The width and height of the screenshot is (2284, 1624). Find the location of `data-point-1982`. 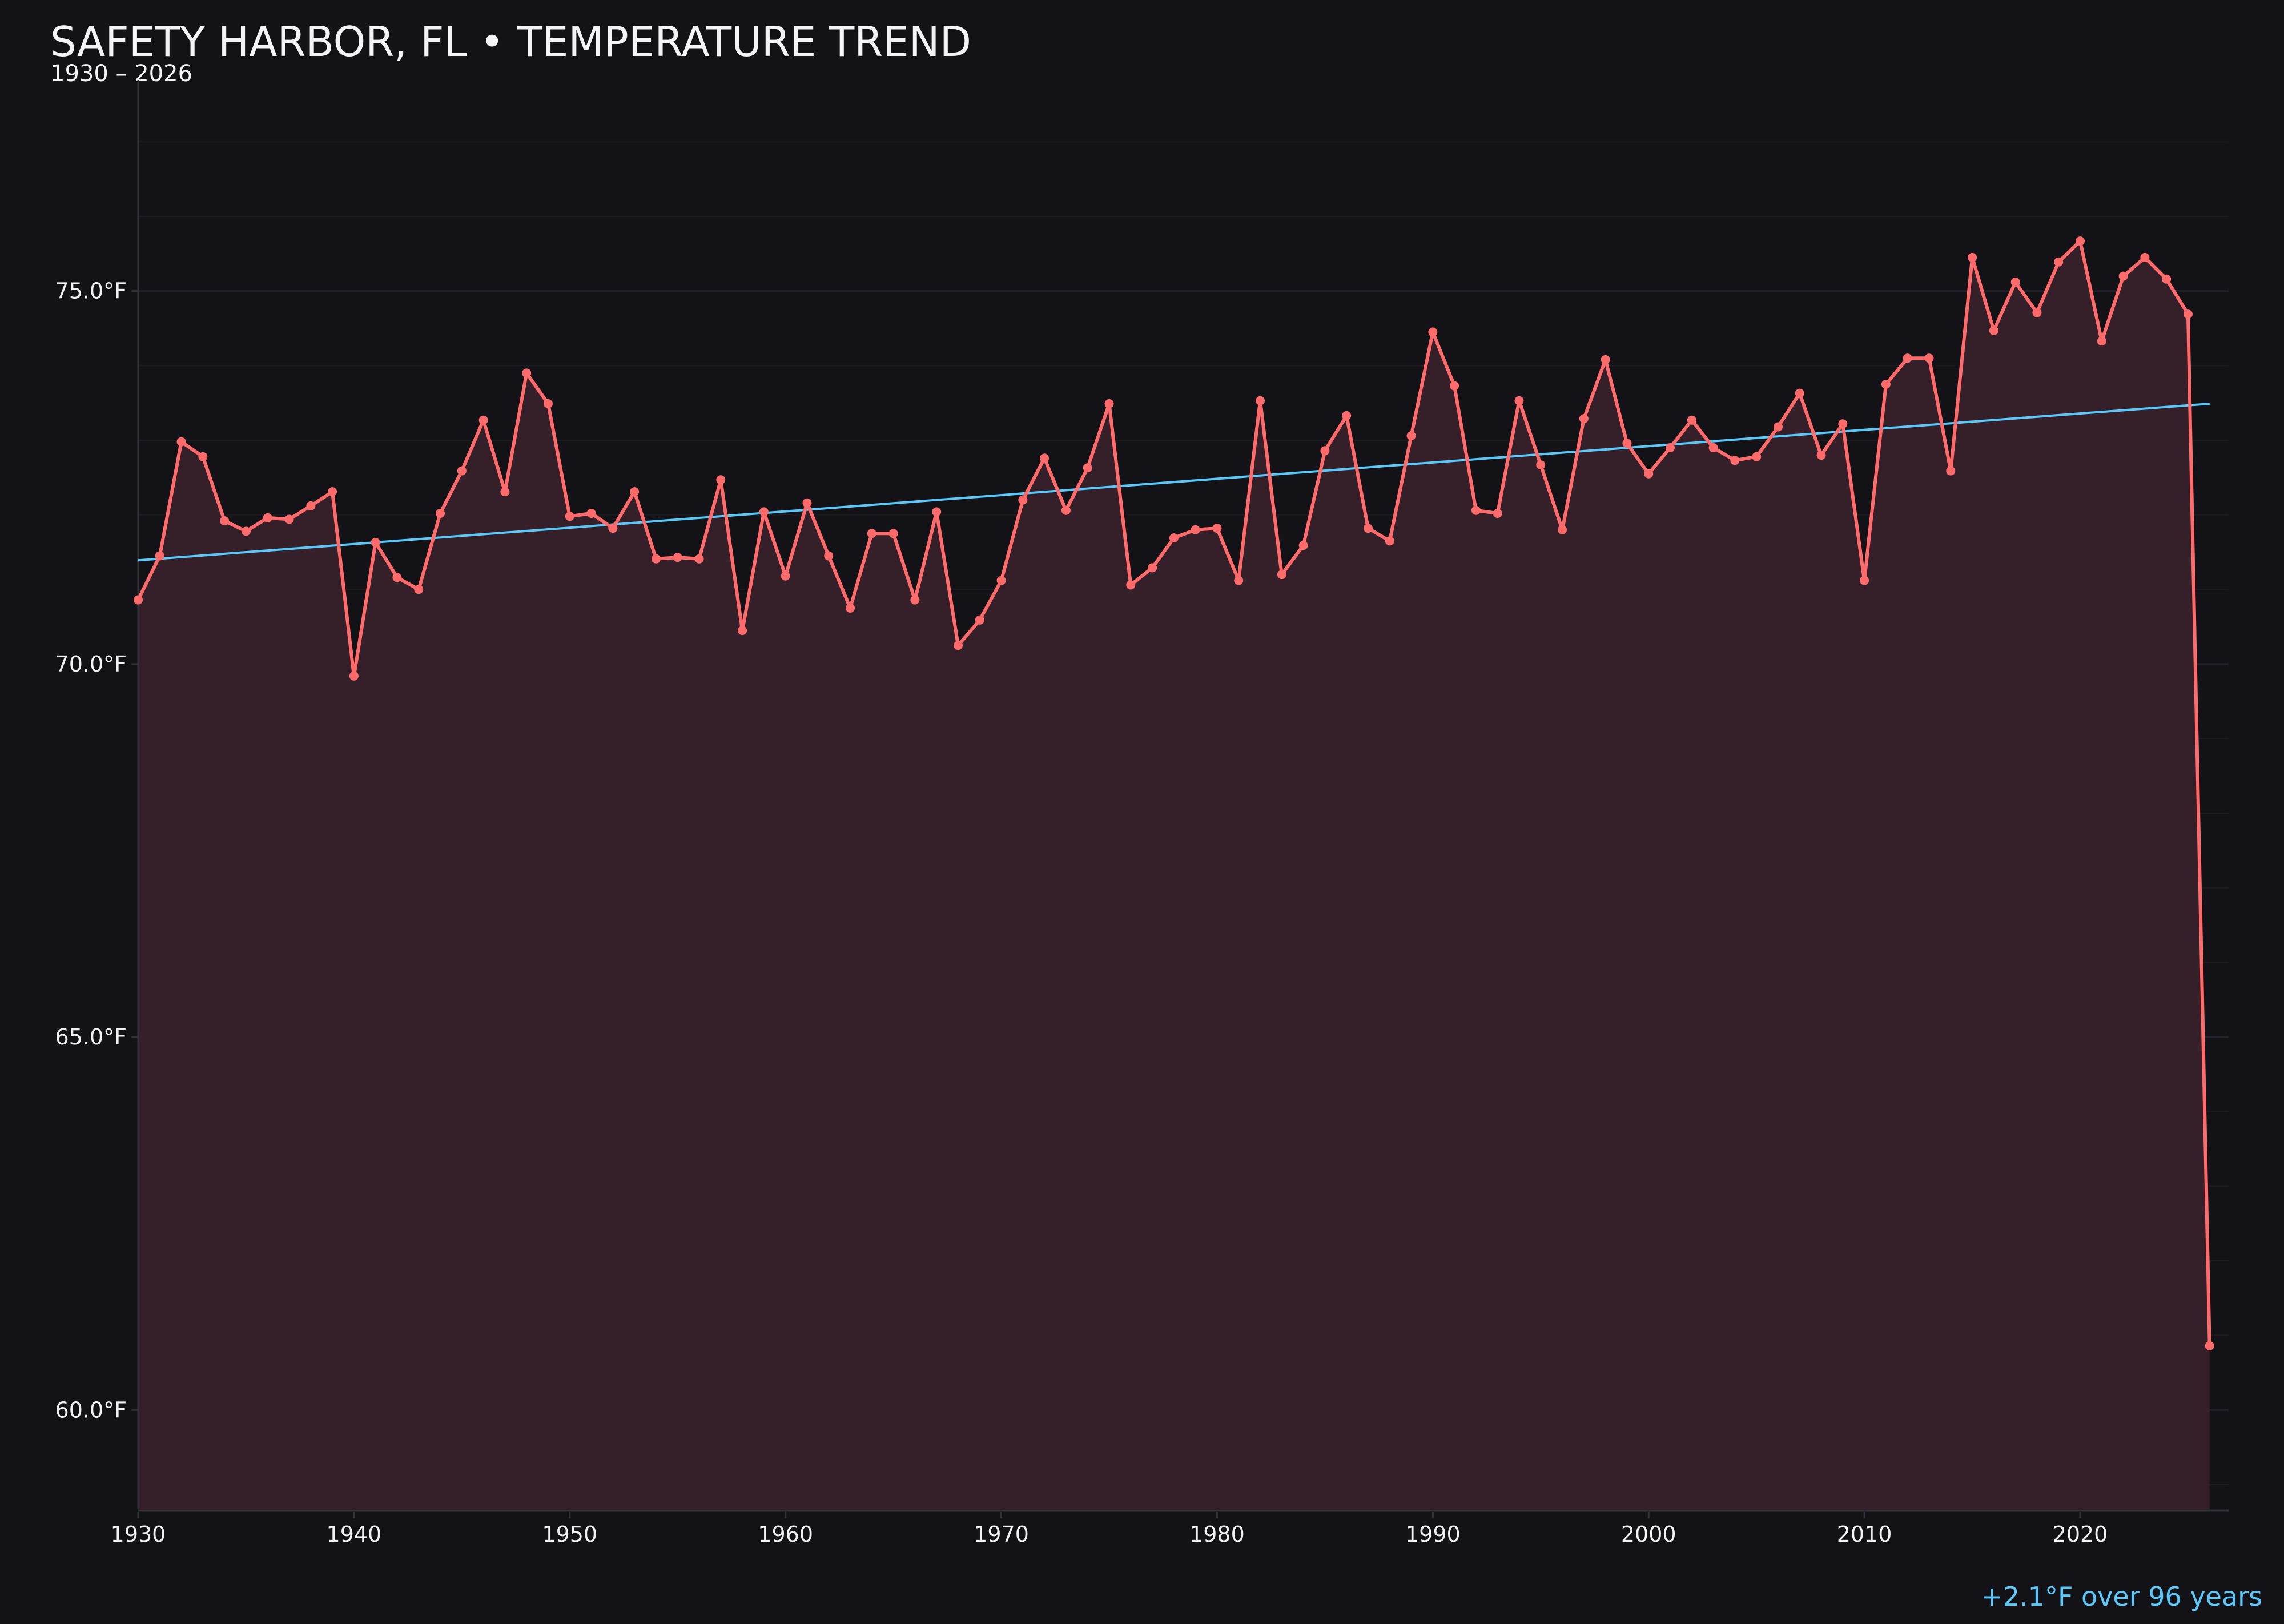

data-point-1982 is located at coordinates (1260, 400).